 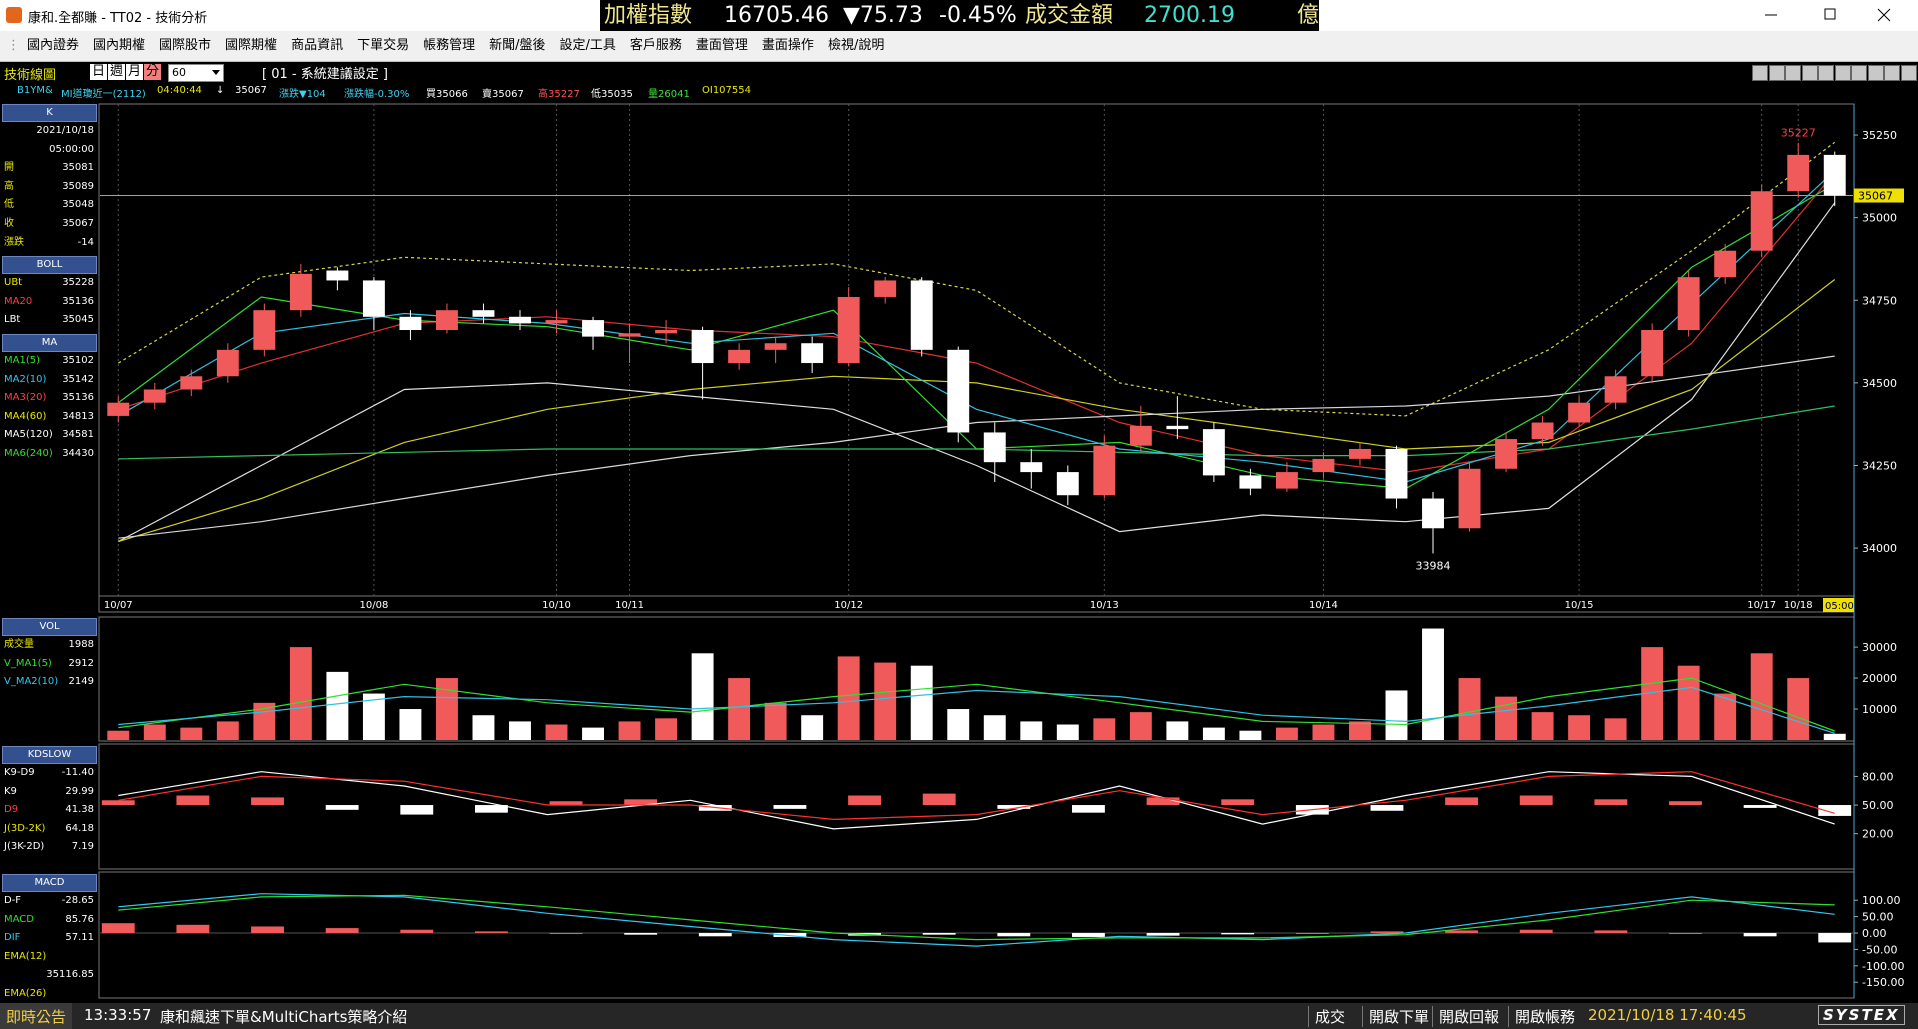 I want to click on menu-item: 下單交易, so click(x=383, y=45).